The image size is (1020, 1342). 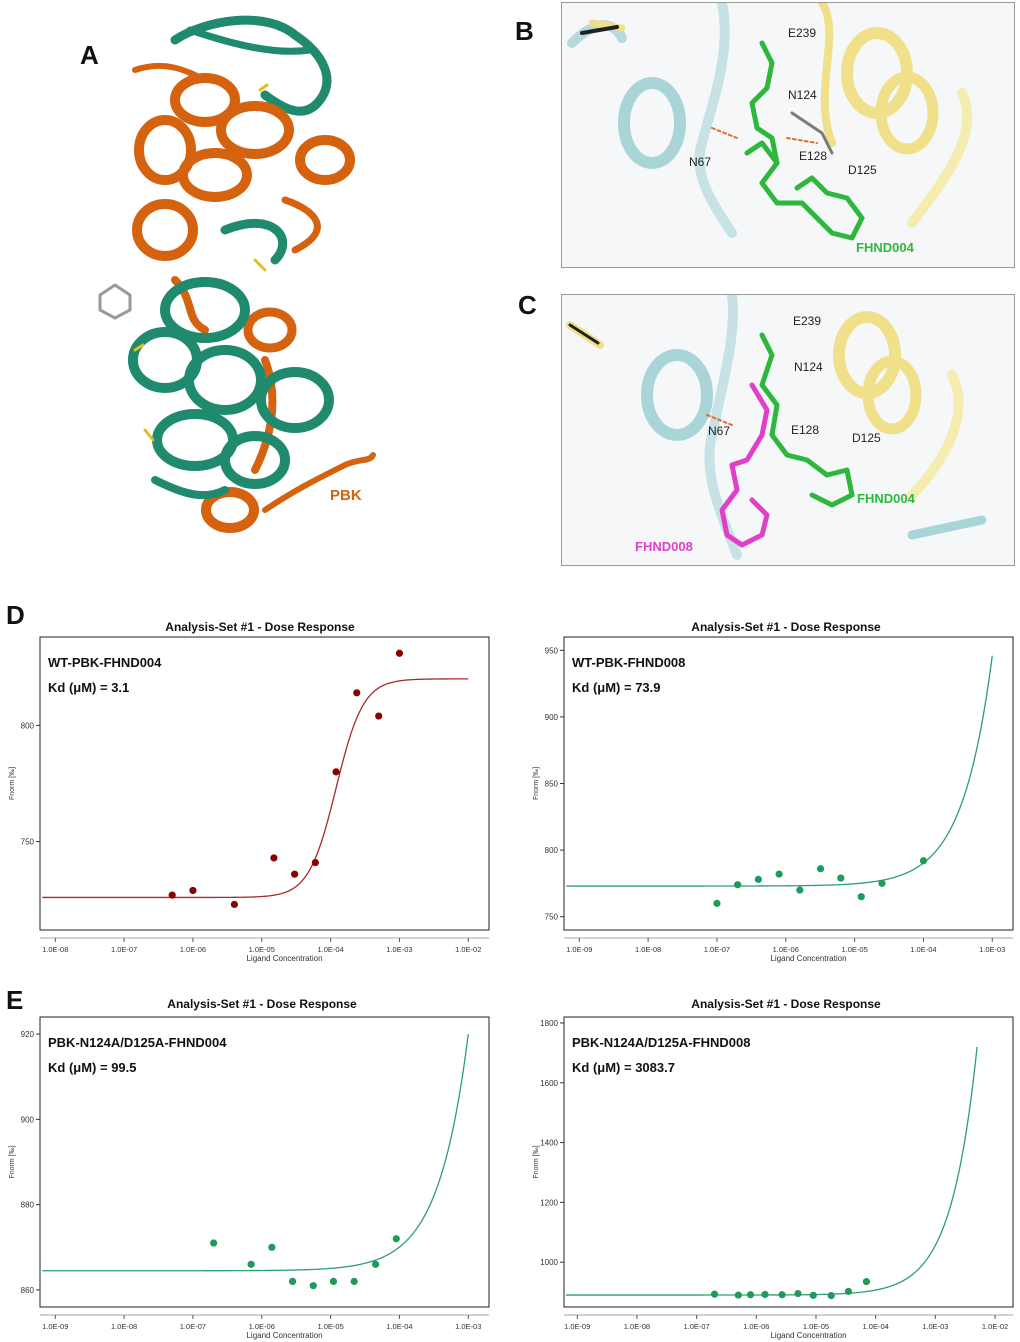 What do you see at coordinates (346, 495) in the screenshot?
I see `pbk-label: PBK` at bounding box center [346, 495].